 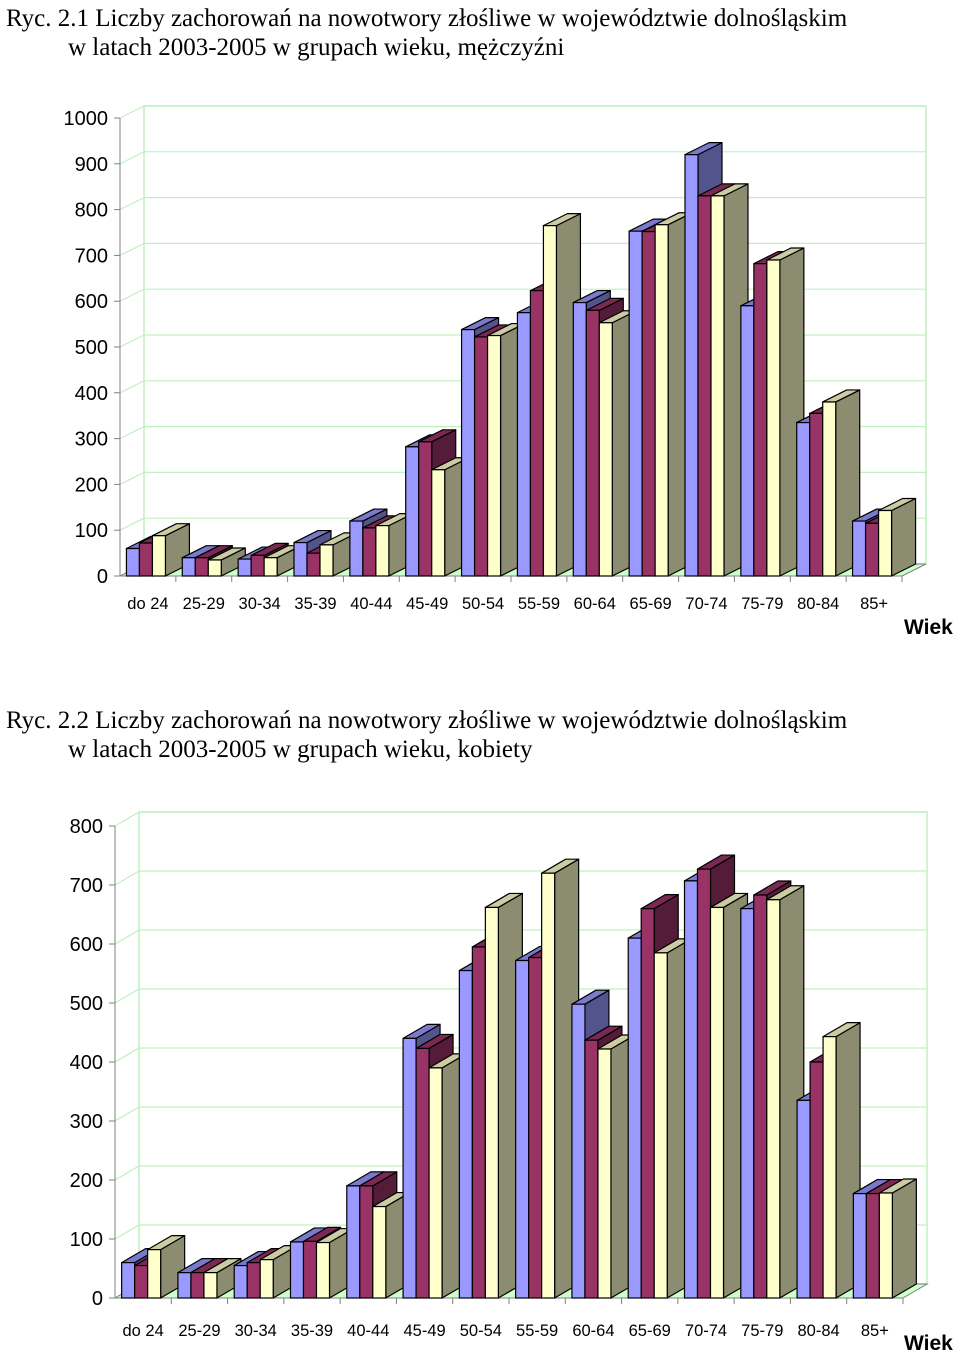 I want to click on x-tick-label: 65-69, so click(x=650, y=1331).